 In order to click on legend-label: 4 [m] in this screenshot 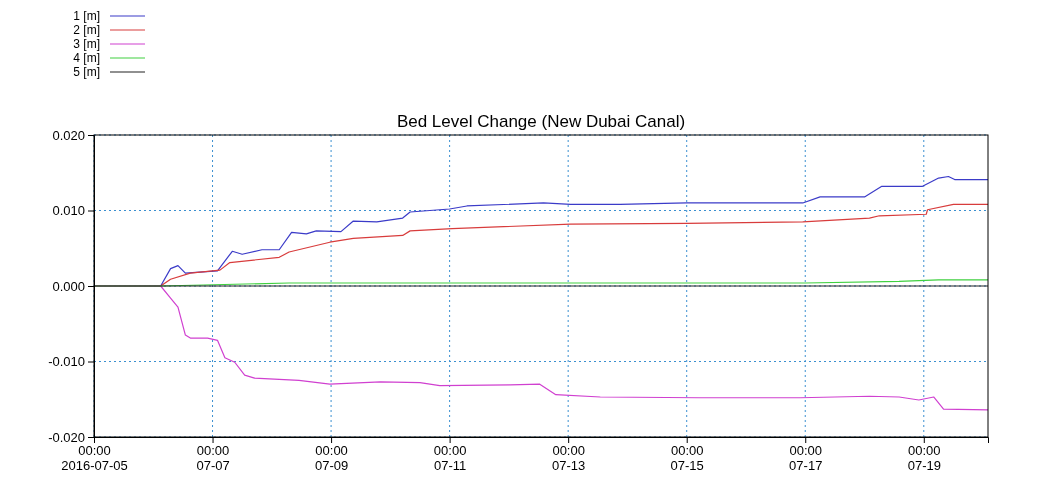, I will do `click(86, 58)`.